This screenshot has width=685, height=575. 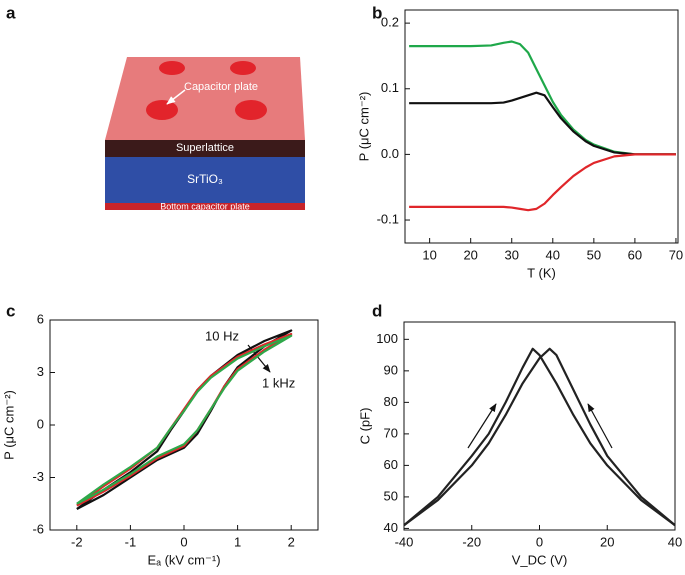 What do you see at coordinates (391, 495) in the screenshot?
I see `y-tick-label: 50` at bounding box center [391, 495].